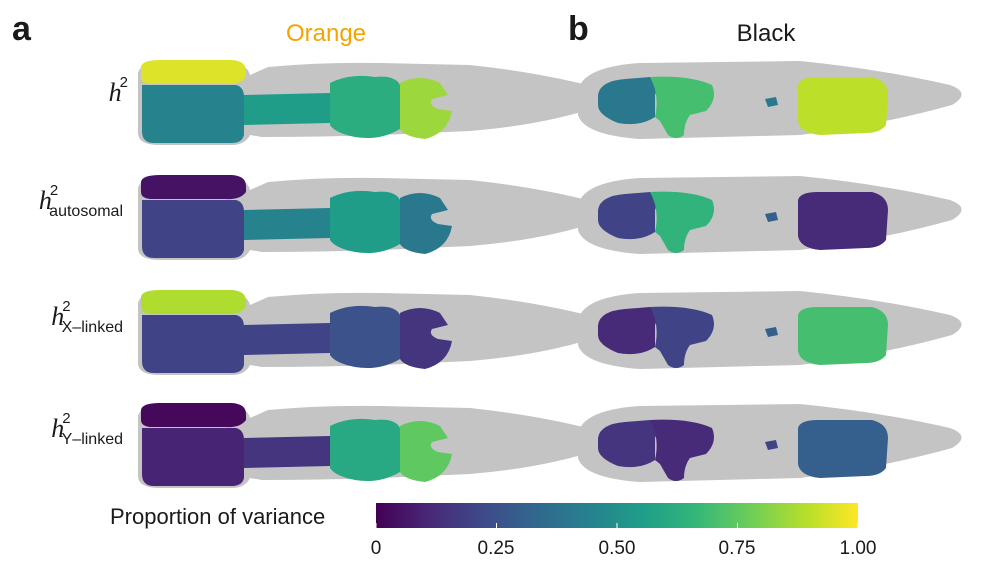  I want to click on row-label-h2-sup: 2, so click(123, 82).